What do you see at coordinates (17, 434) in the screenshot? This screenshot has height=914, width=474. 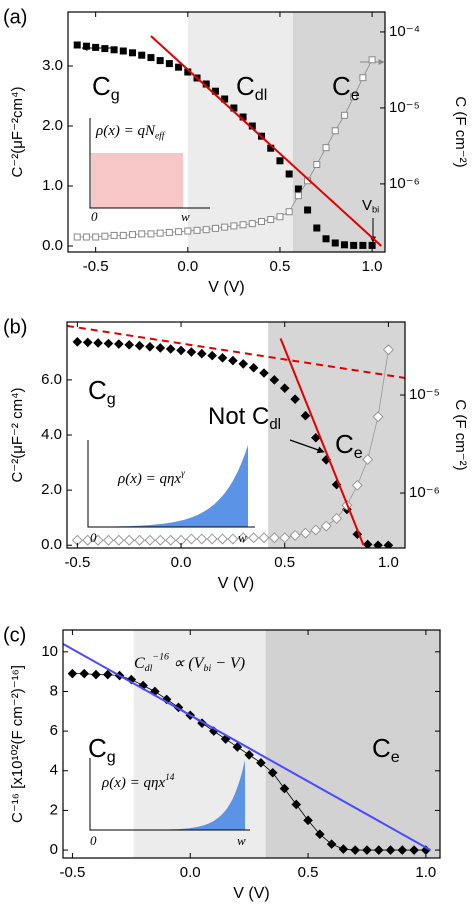 I see `y-axis-label: C⁻²(μF⁻² cm⁴)` at bounding box center [17, 434].